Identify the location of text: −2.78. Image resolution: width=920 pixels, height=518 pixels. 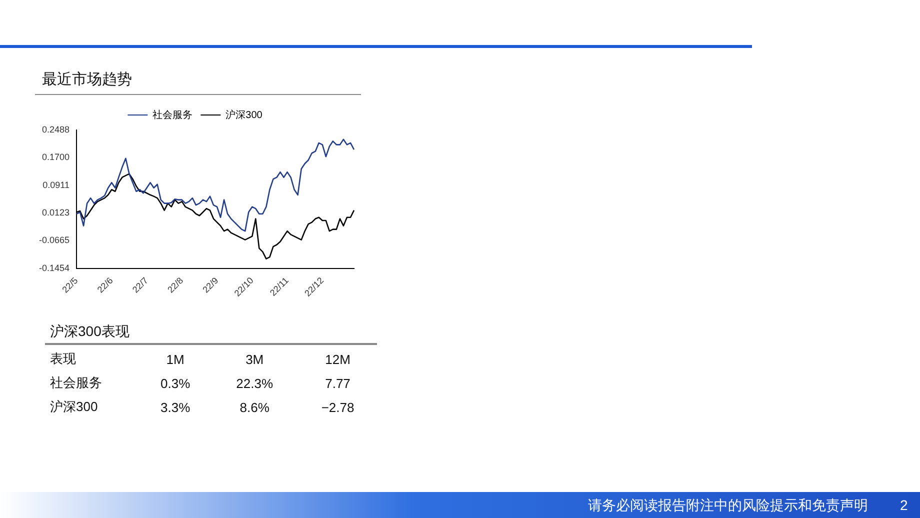
(337, 407).